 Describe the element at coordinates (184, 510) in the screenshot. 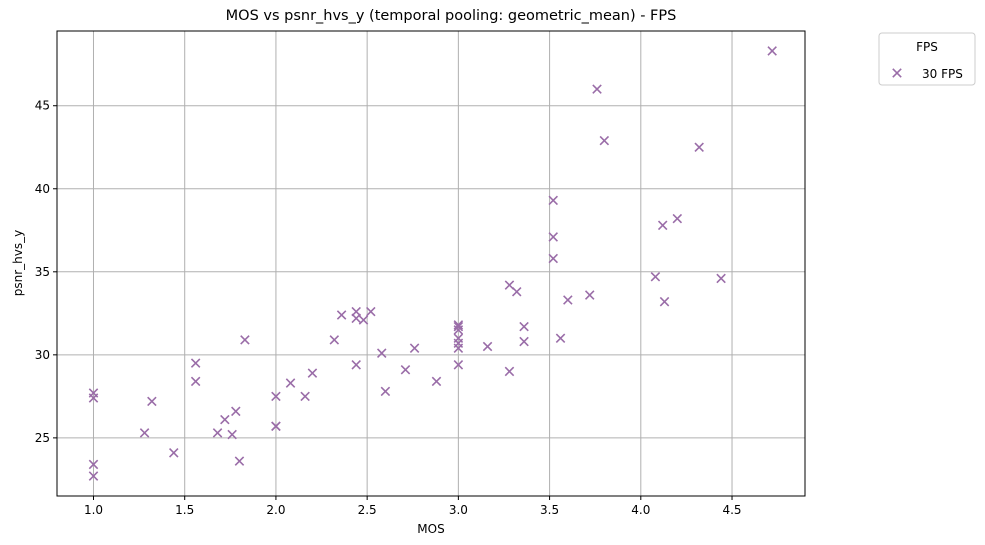

I see `x-tick-label: 1.5` at that location.